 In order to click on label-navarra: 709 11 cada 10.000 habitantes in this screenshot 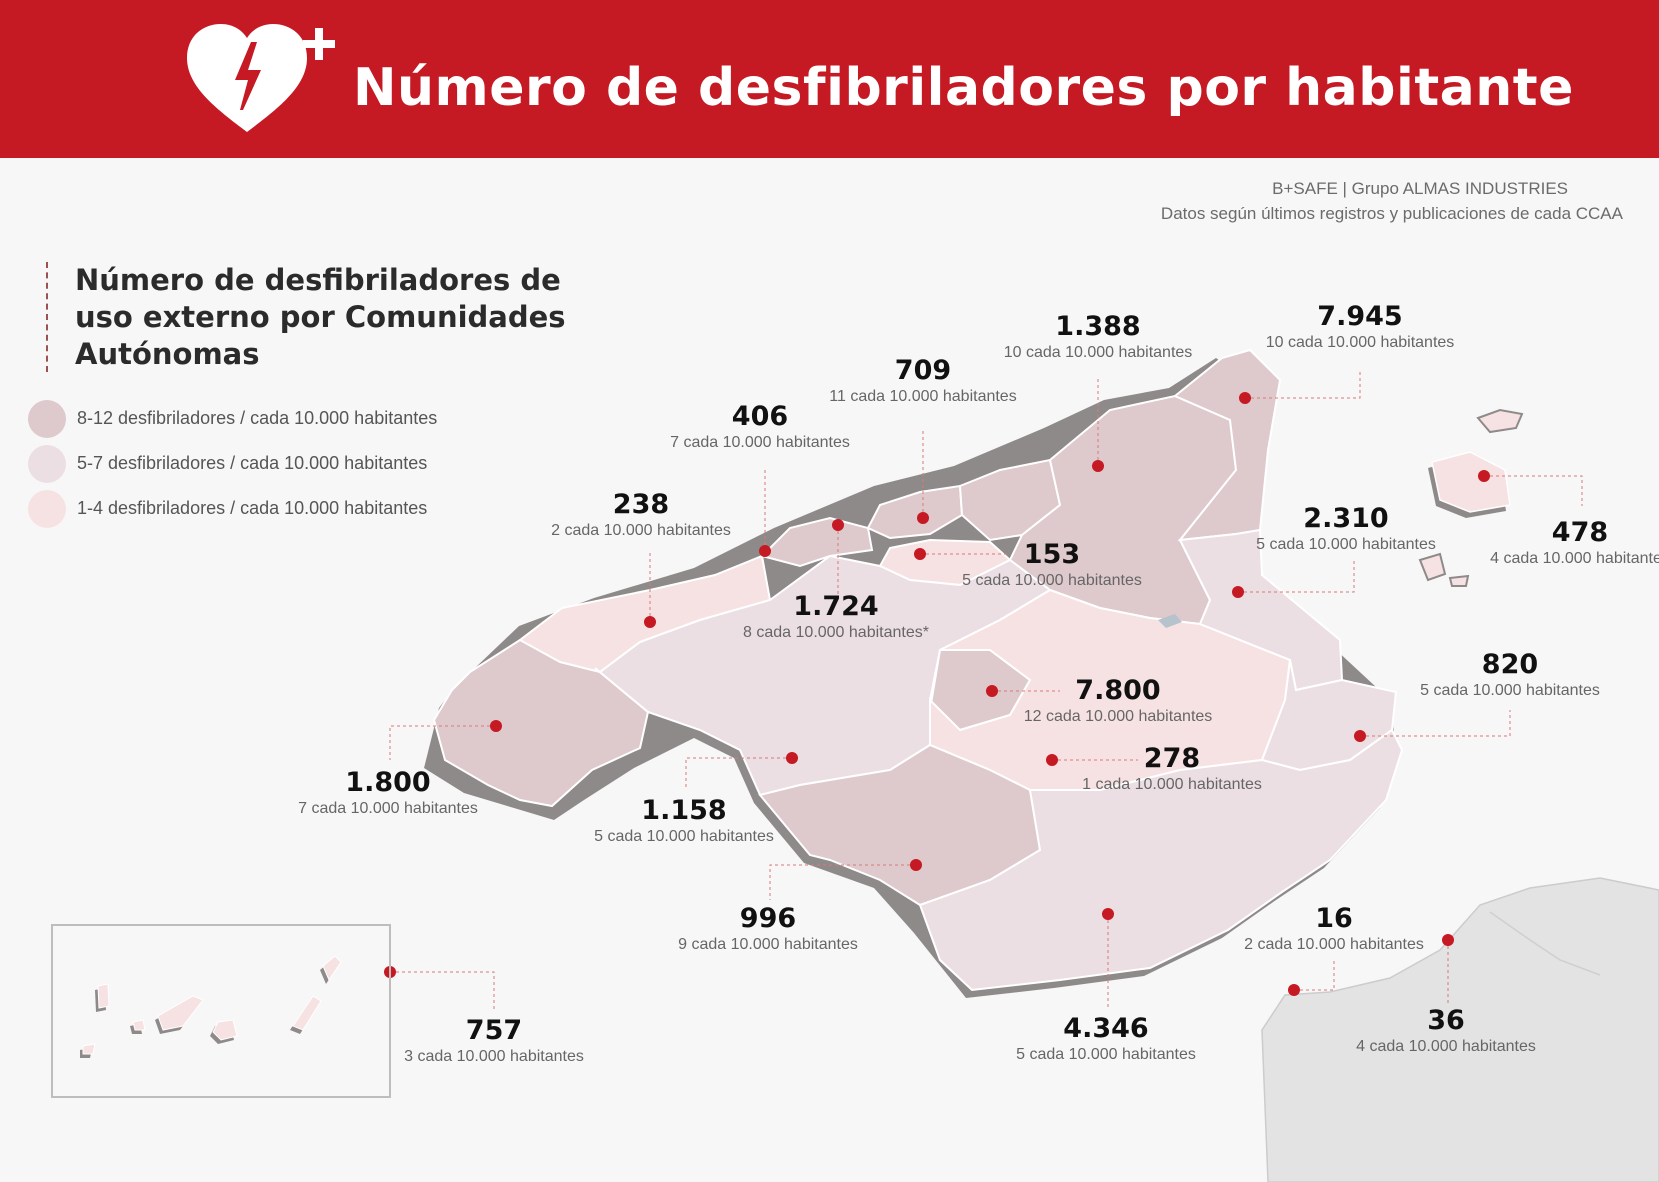, I will do `click(922, 382)`.